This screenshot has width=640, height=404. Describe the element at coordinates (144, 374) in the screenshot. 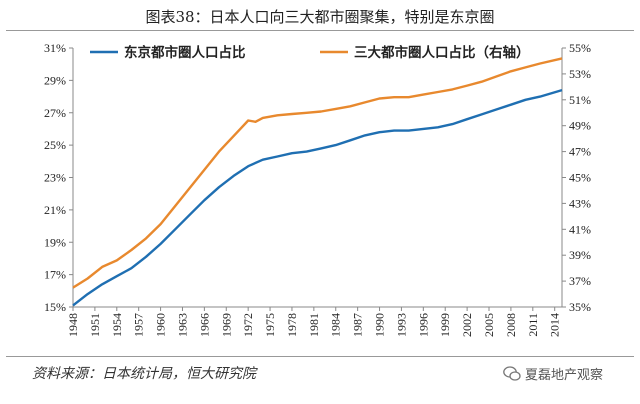

I see `source-note: 资料来源：日本统计局，恒大研究院` at that location.